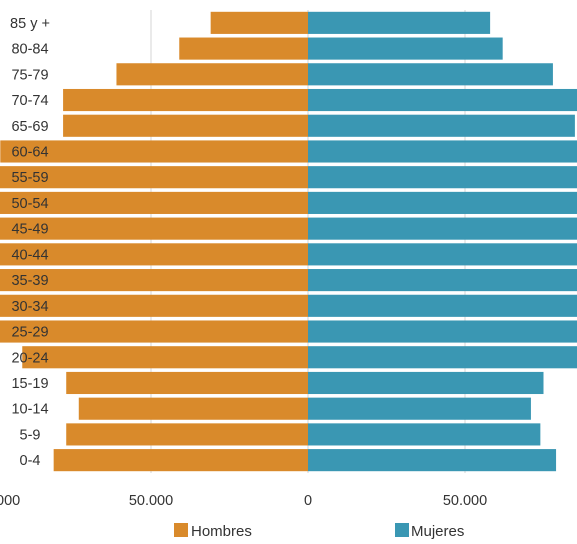 This screenshot has width=577, height=544. I want to click on legend-swatch-mujeres, so click(402, 530).